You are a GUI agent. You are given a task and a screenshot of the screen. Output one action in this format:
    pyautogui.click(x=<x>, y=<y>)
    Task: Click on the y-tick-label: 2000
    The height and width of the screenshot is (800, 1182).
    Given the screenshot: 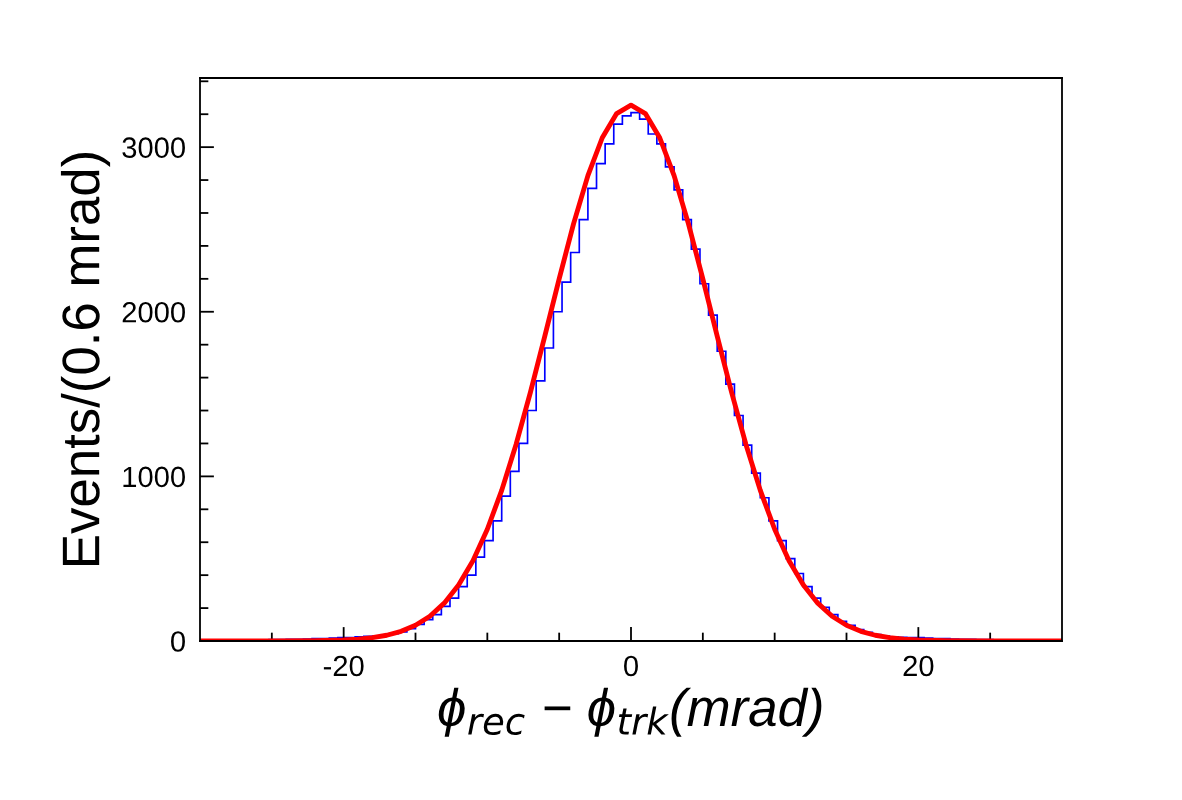 What is the action you would take?
    pyautogui.click(x=153, y=312)
    